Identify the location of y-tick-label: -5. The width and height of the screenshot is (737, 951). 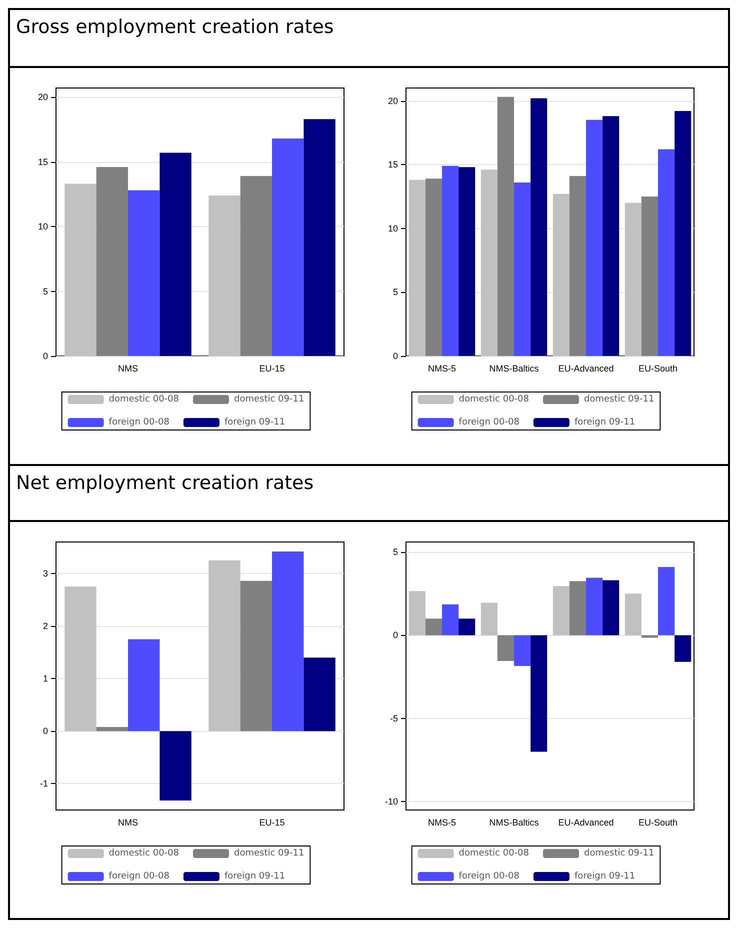
(394, 718).